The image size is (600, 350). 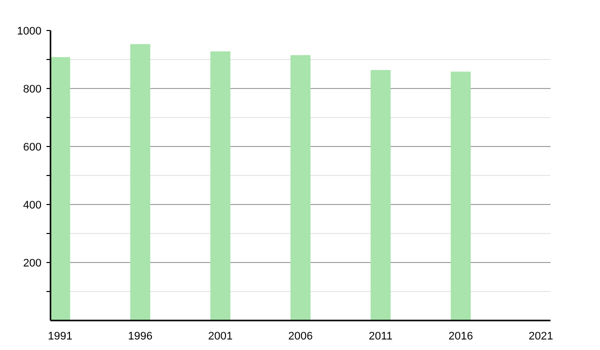 I want to click on x-tick-label: 1996, so click(x=140, y=336).